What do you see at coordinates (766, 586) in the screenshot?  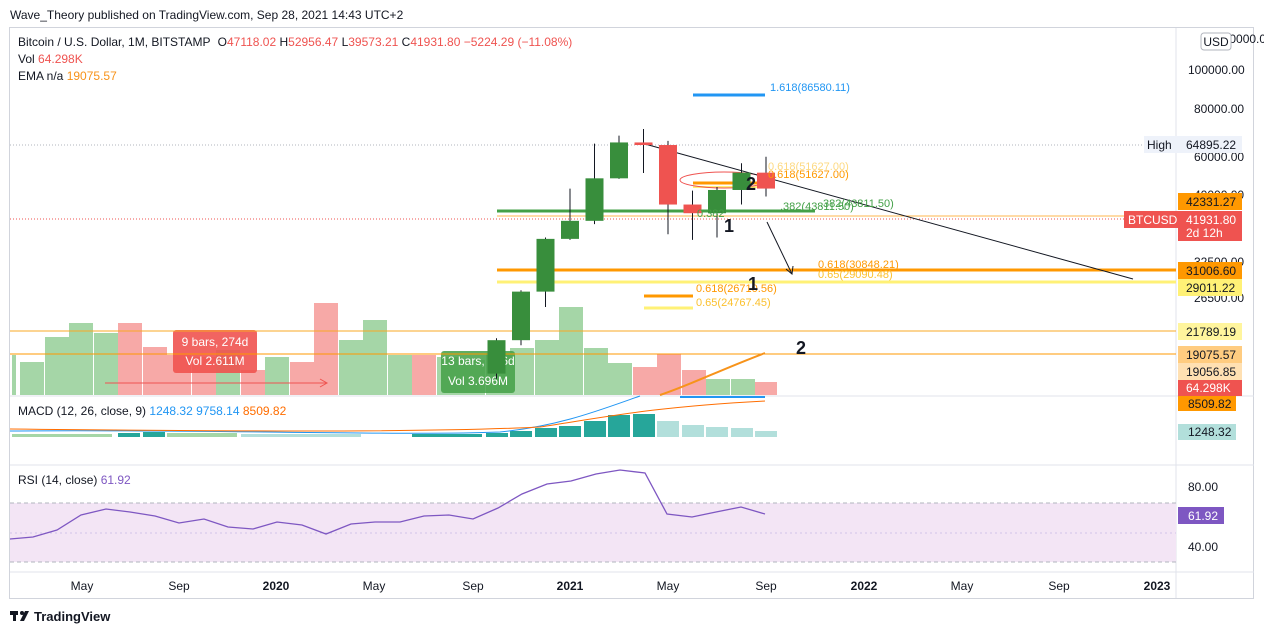 I see `time-tick-sep-2021: Sep` at bounding box center [766, 586].